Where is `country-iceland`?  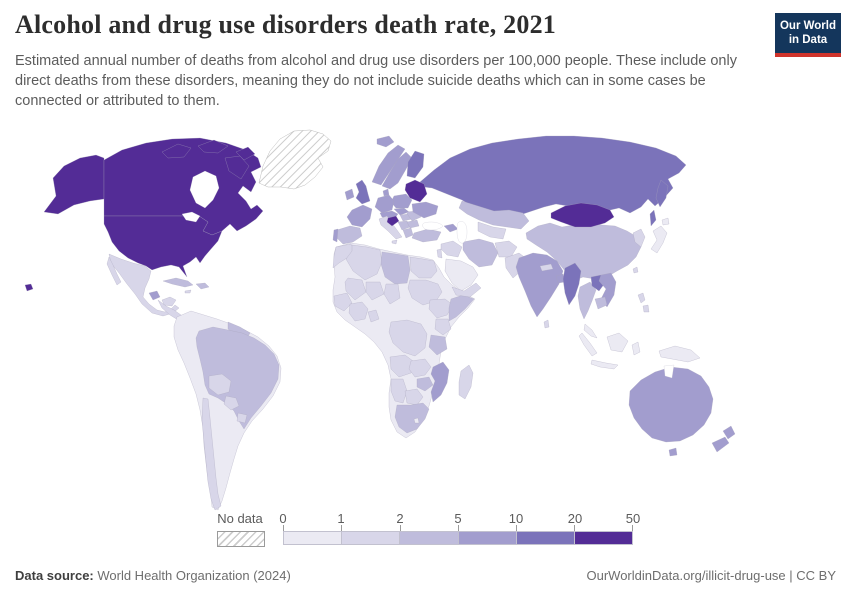 country-iceland is located at coordinates (385, 141).